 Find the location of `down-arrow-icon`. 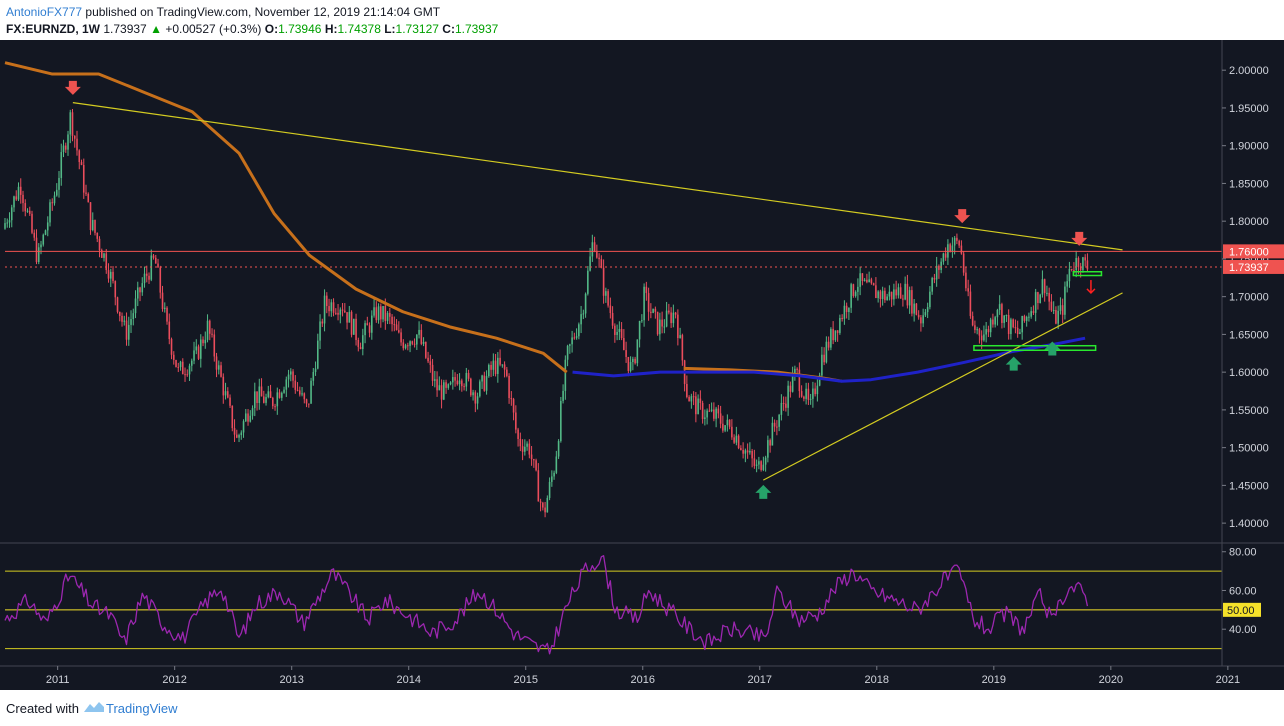

down-arrow-icon is located at coordinates (72, 87).